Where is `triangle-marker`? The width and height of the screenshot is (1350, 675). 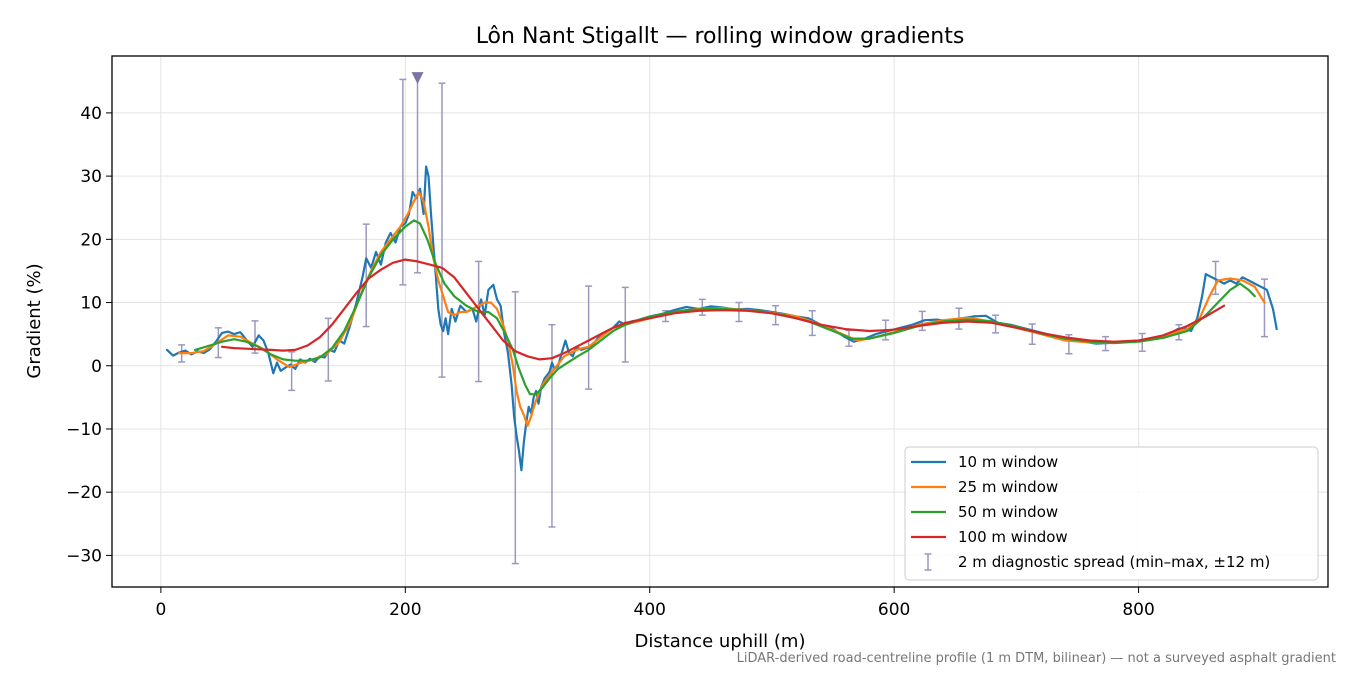
triangle-marker is located at coordinates (417, 78).